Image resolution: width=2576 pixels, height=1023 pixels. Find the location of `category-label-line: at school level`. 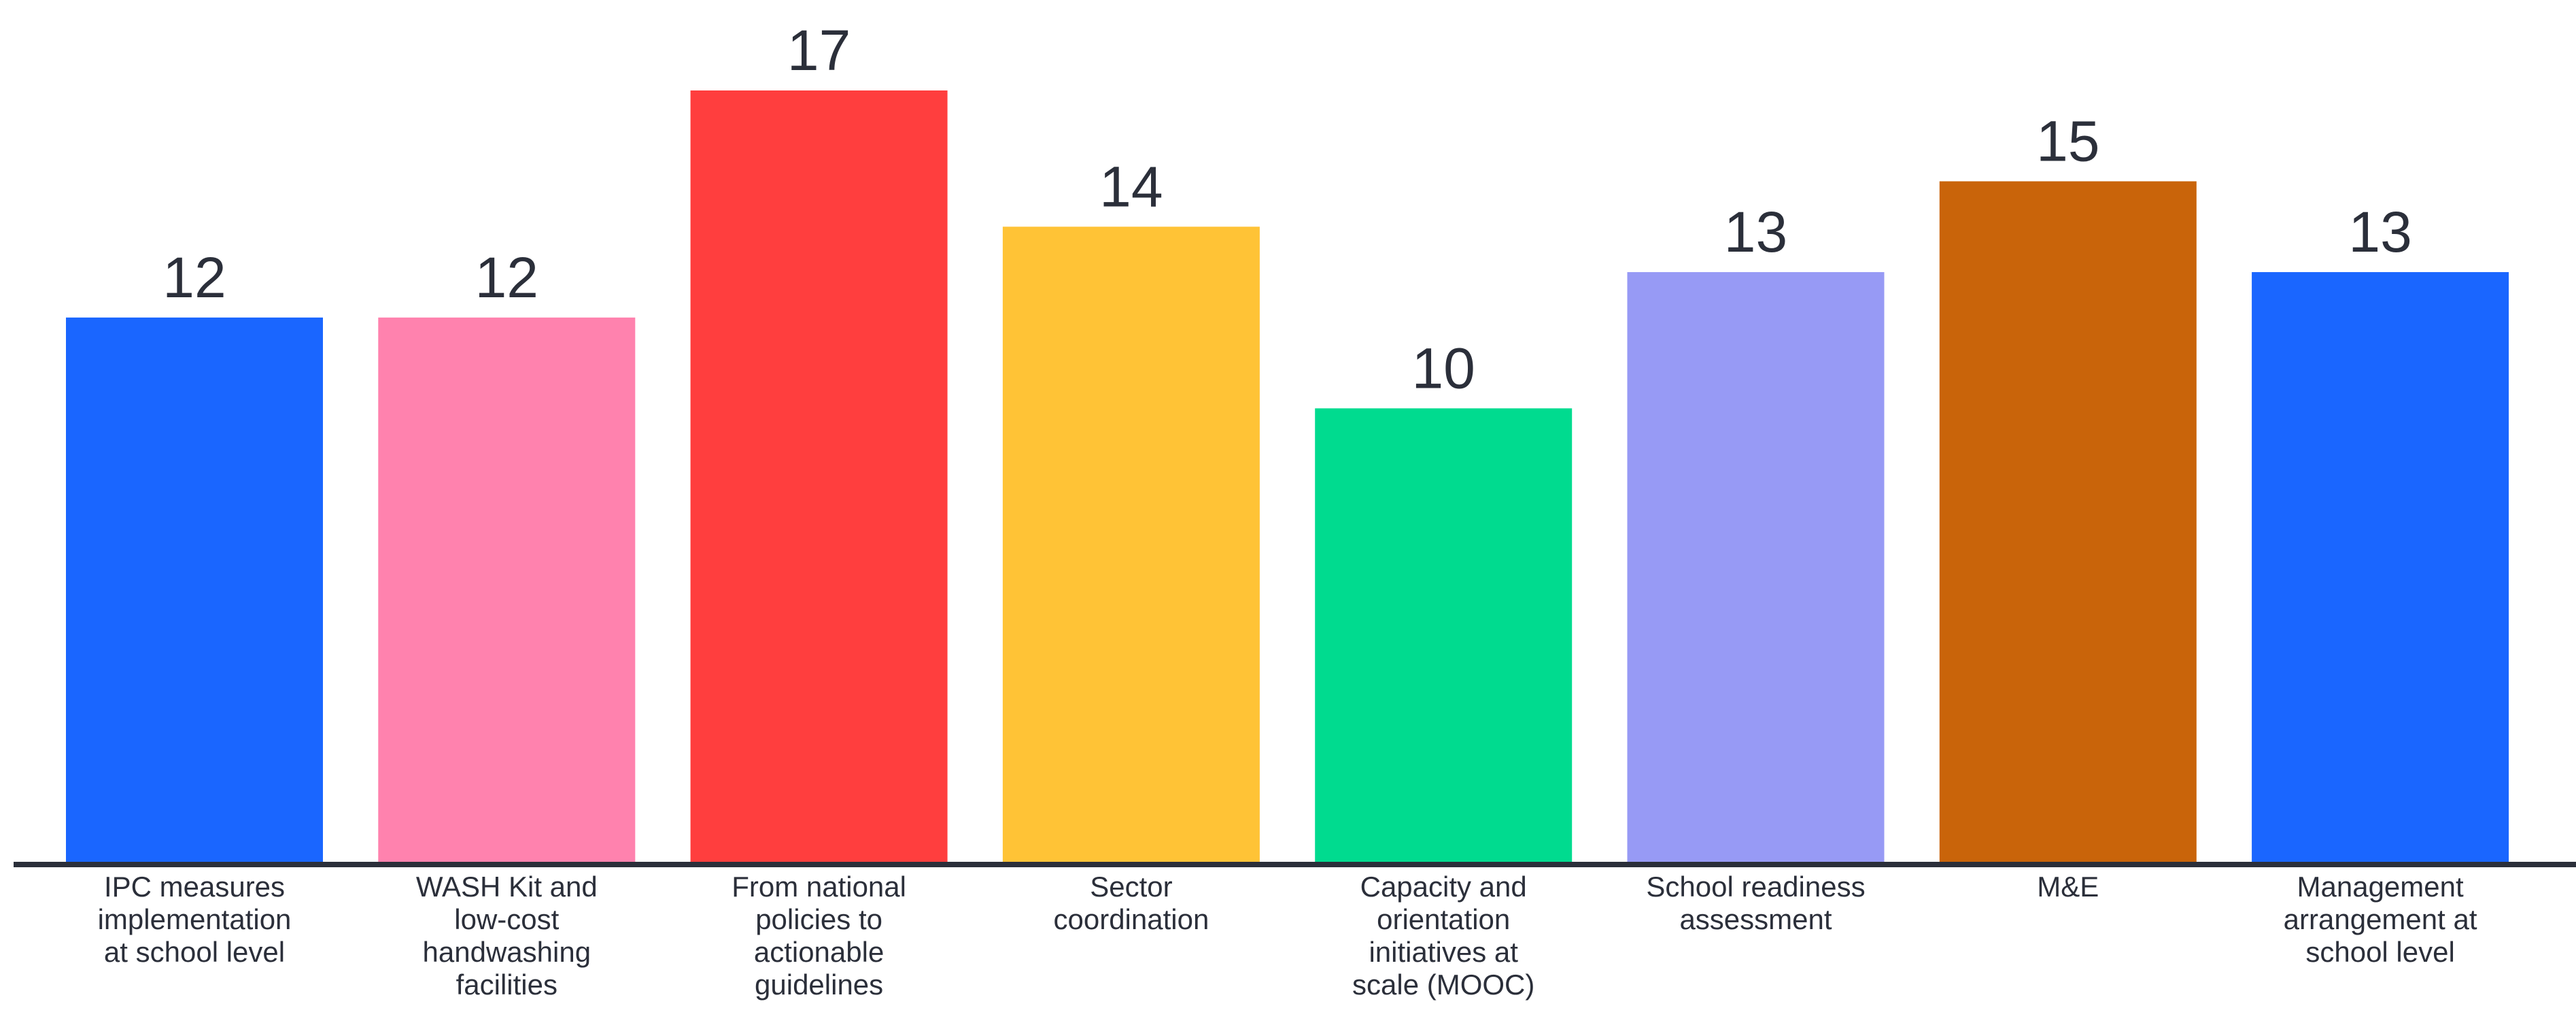

category-label-line: at school level is located at coordinates (194, 952).